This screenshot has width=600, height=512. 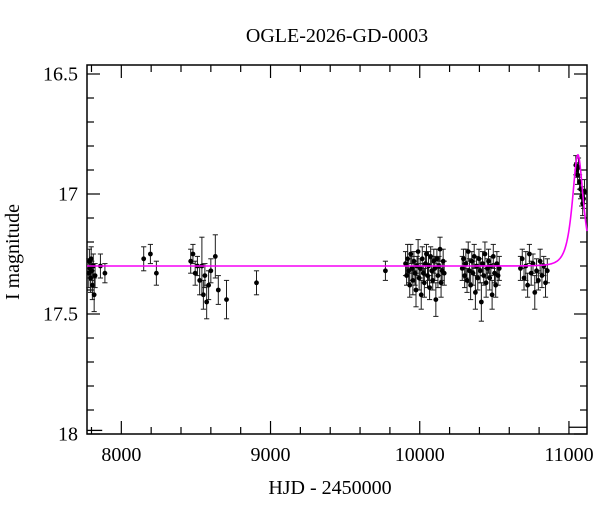 I want to click on y-tick-label: 17, so click(x=68, y=195).